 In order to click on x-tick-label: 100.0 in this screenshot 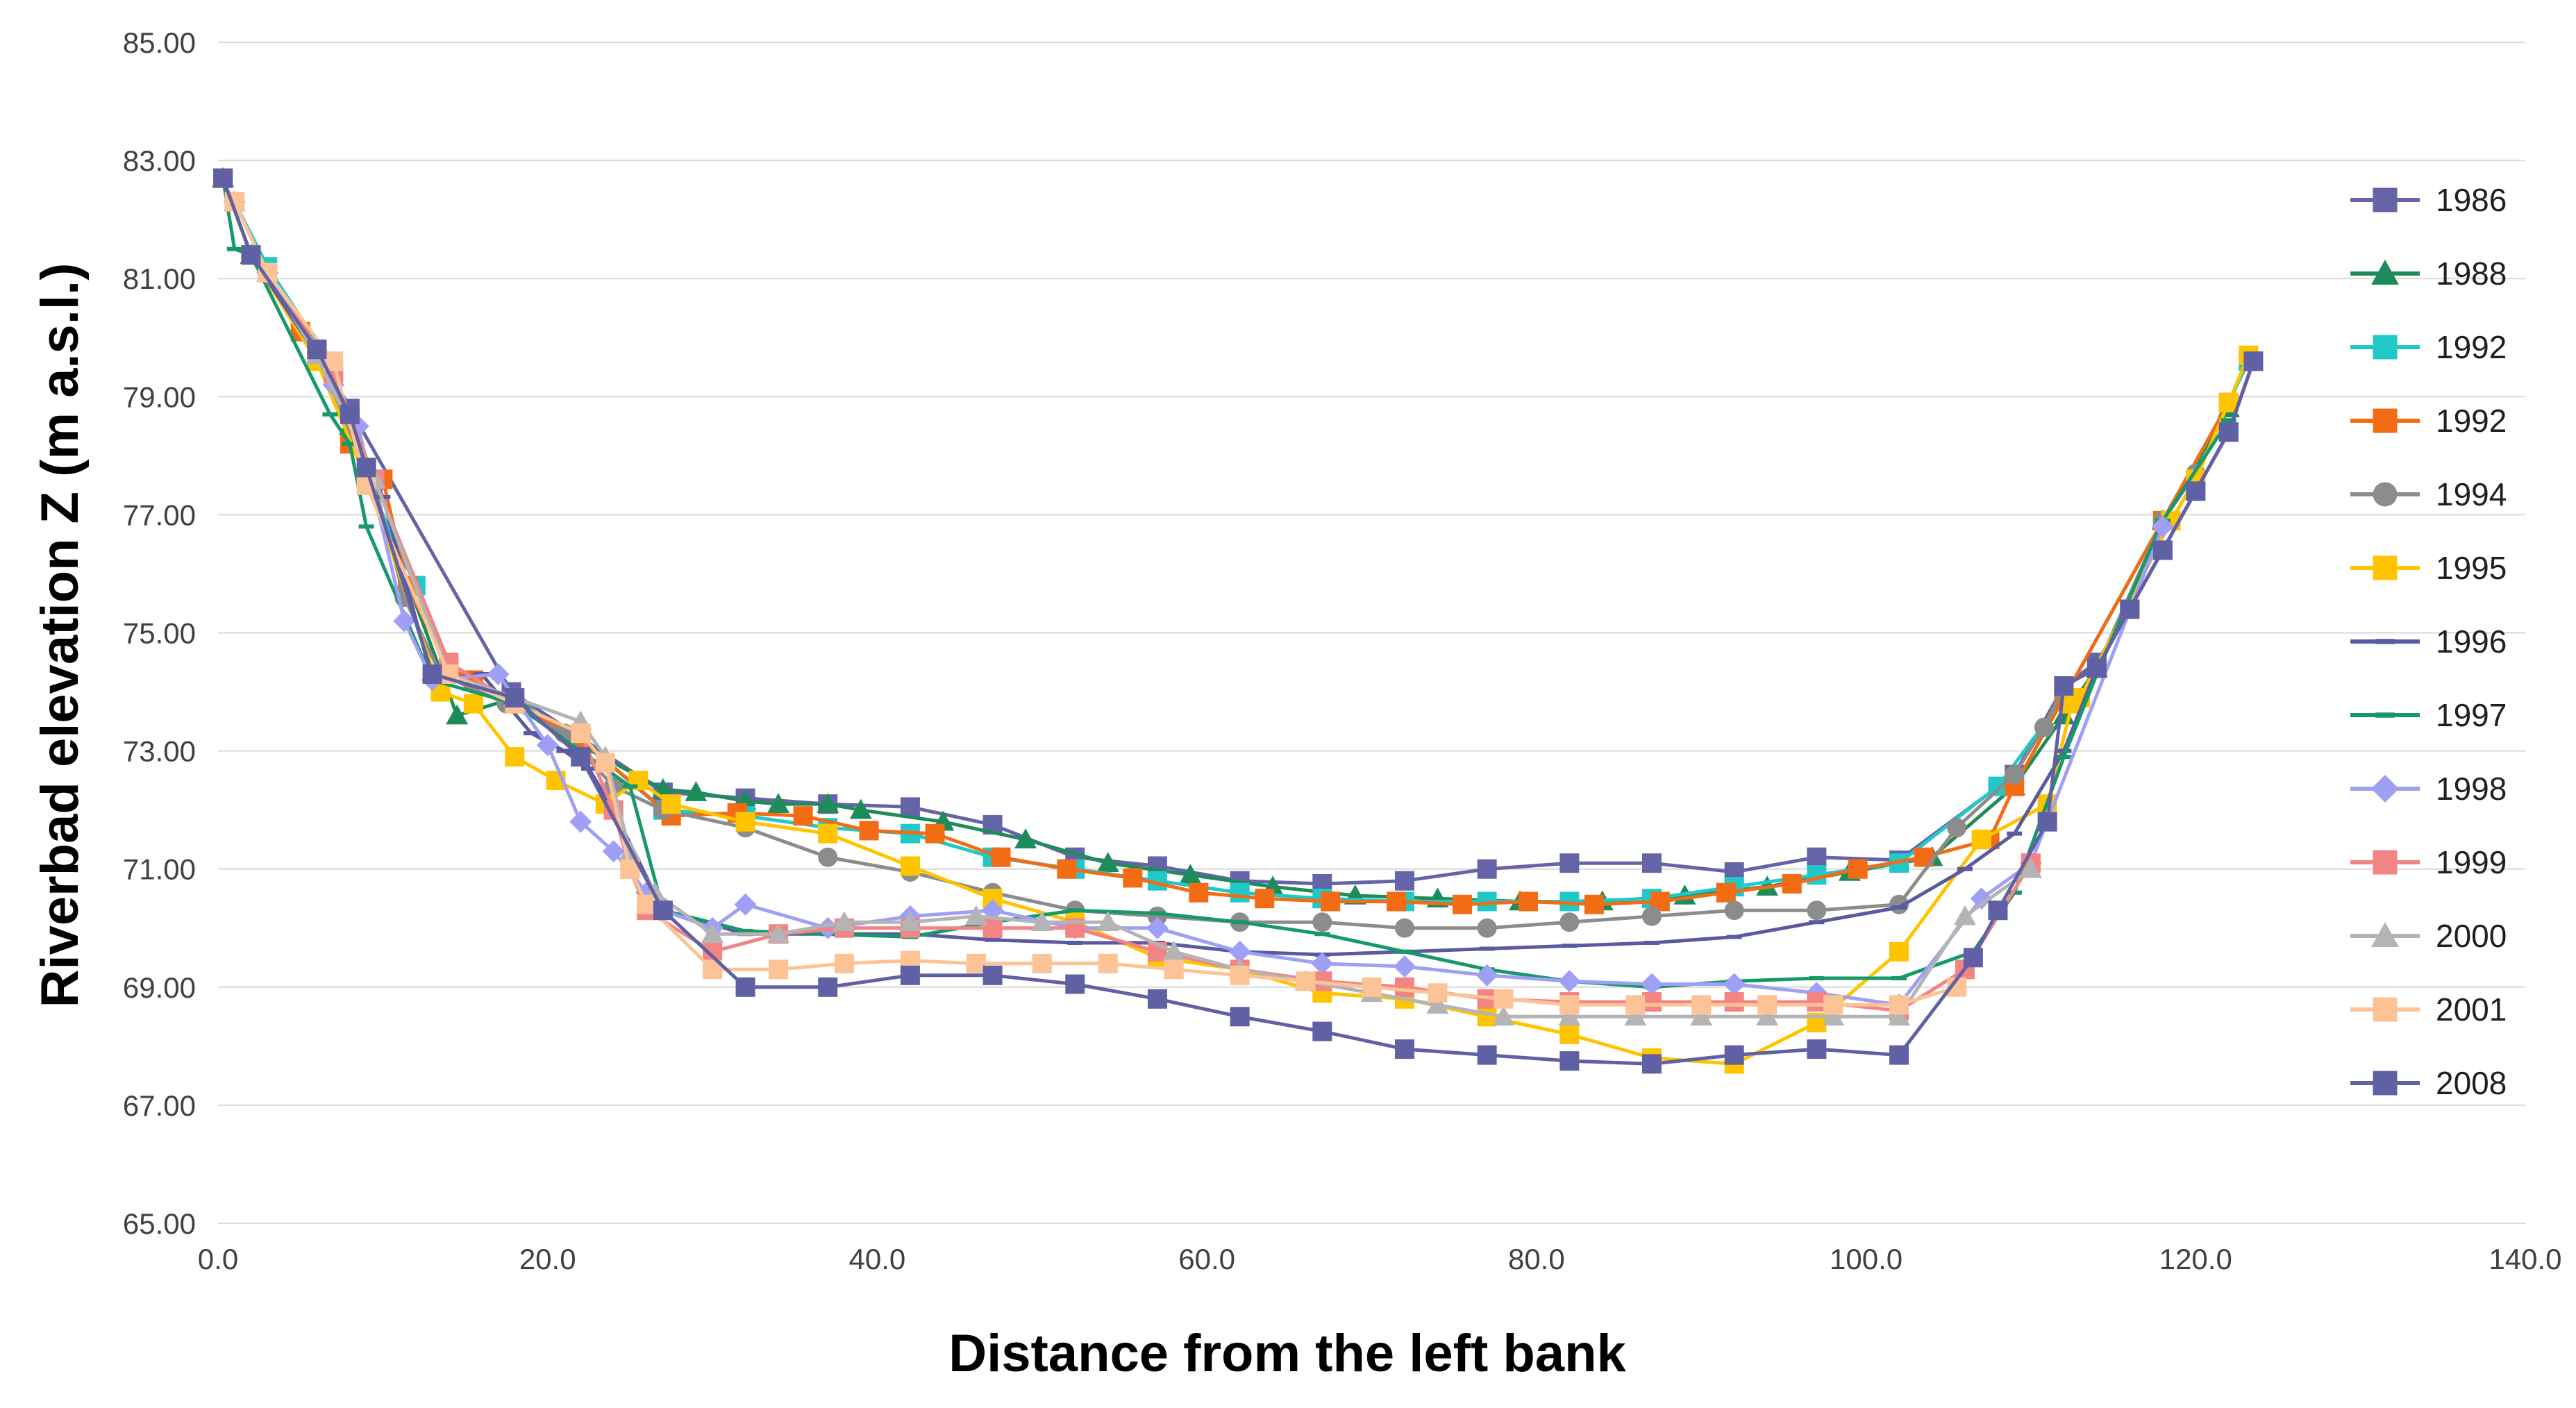, I will do `click(1866, 1259)`.